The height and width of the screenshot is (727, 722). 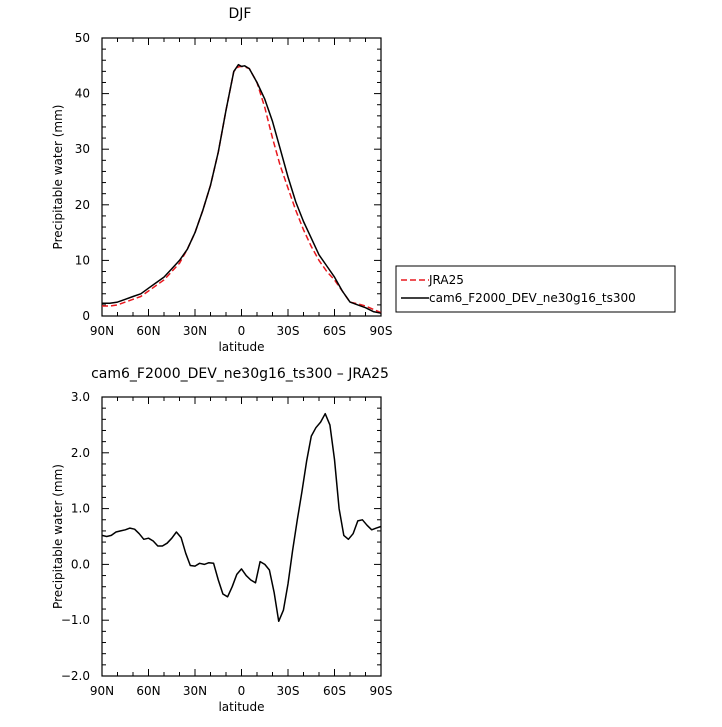 What do you see at coordinates (195, 691) in the screenshot?
I see `x-tick-label-1-2: 30N` at bounding box center [195, 691].